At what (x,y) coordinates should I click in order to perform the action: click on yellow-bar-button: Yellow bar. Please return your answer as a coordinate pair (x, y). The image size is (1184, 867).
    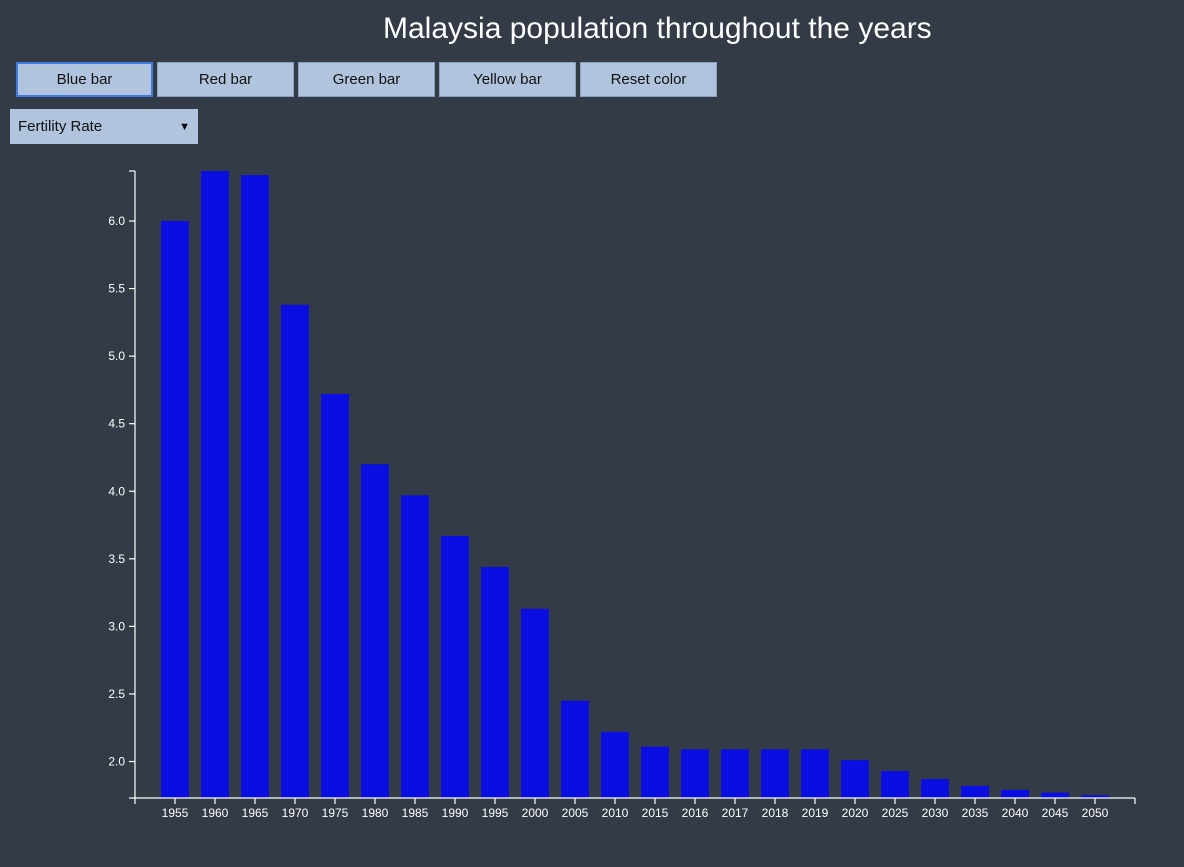
    Looking at the image, I should click on (507, 79).